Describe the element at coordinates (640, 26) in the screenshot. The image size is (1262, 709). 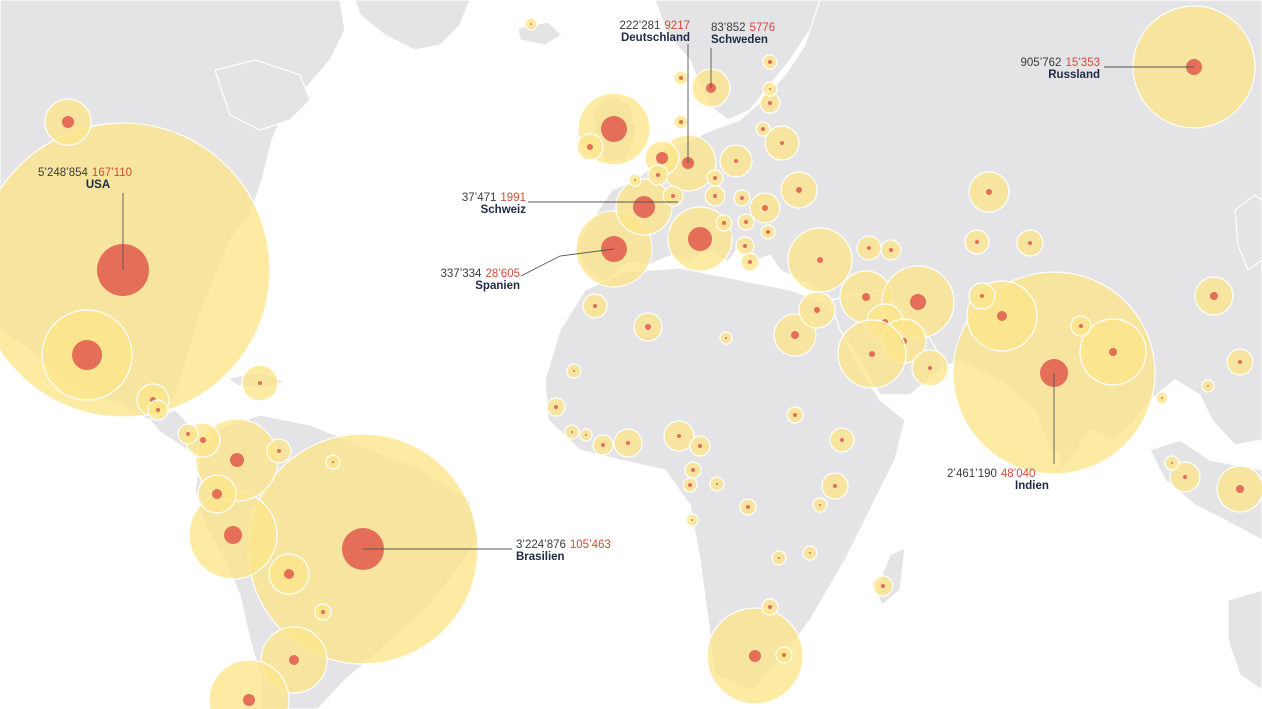
I see `cases-deutschland: 222’281` at that location.